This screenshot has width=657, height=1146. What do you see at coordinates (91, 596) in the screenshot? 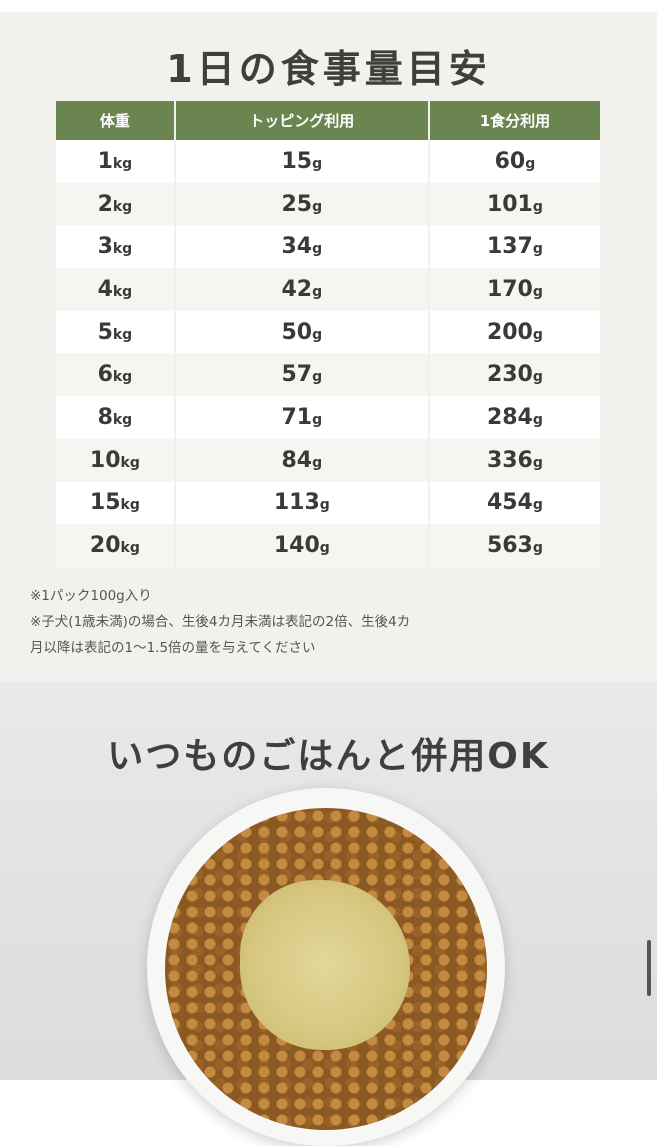
I see `note-pack: ※1パック100g入り` at bounding box center [91, 596].